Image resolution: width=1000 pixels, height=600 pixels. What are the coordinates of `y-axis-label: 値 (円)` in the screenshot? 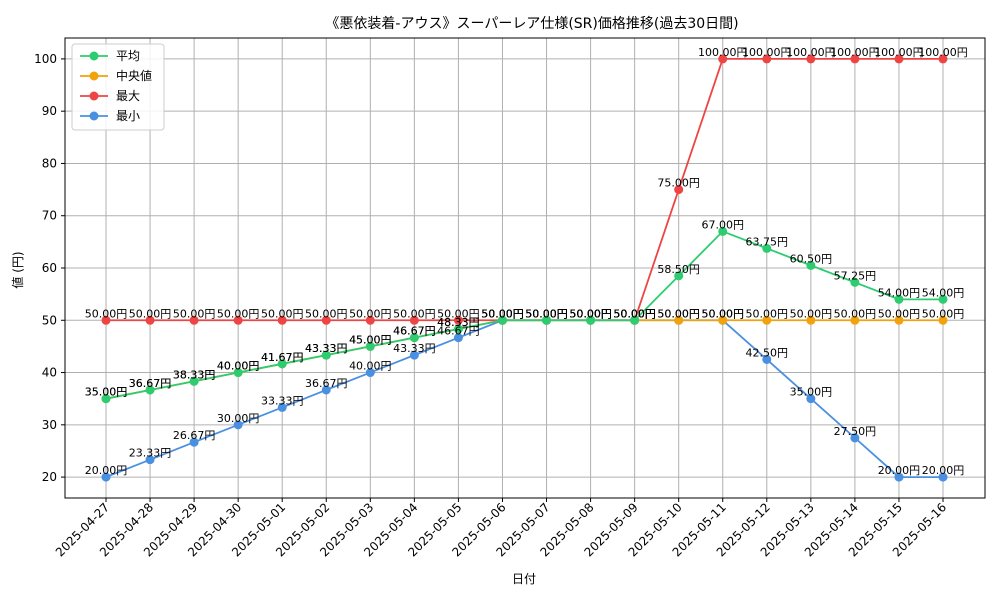 It's located at (17, 269).